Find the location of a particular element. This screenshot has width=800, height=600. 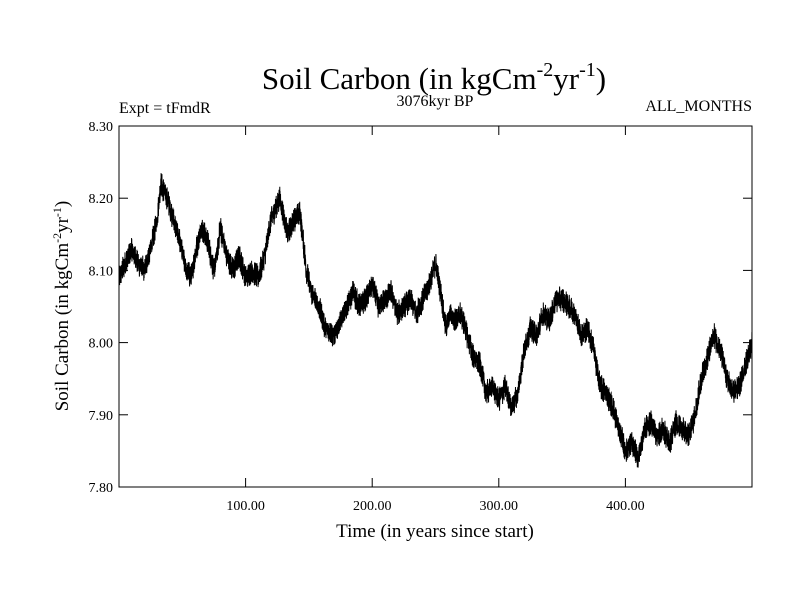

y-tick-label: 8.30 is located at coordinates (101, 127).